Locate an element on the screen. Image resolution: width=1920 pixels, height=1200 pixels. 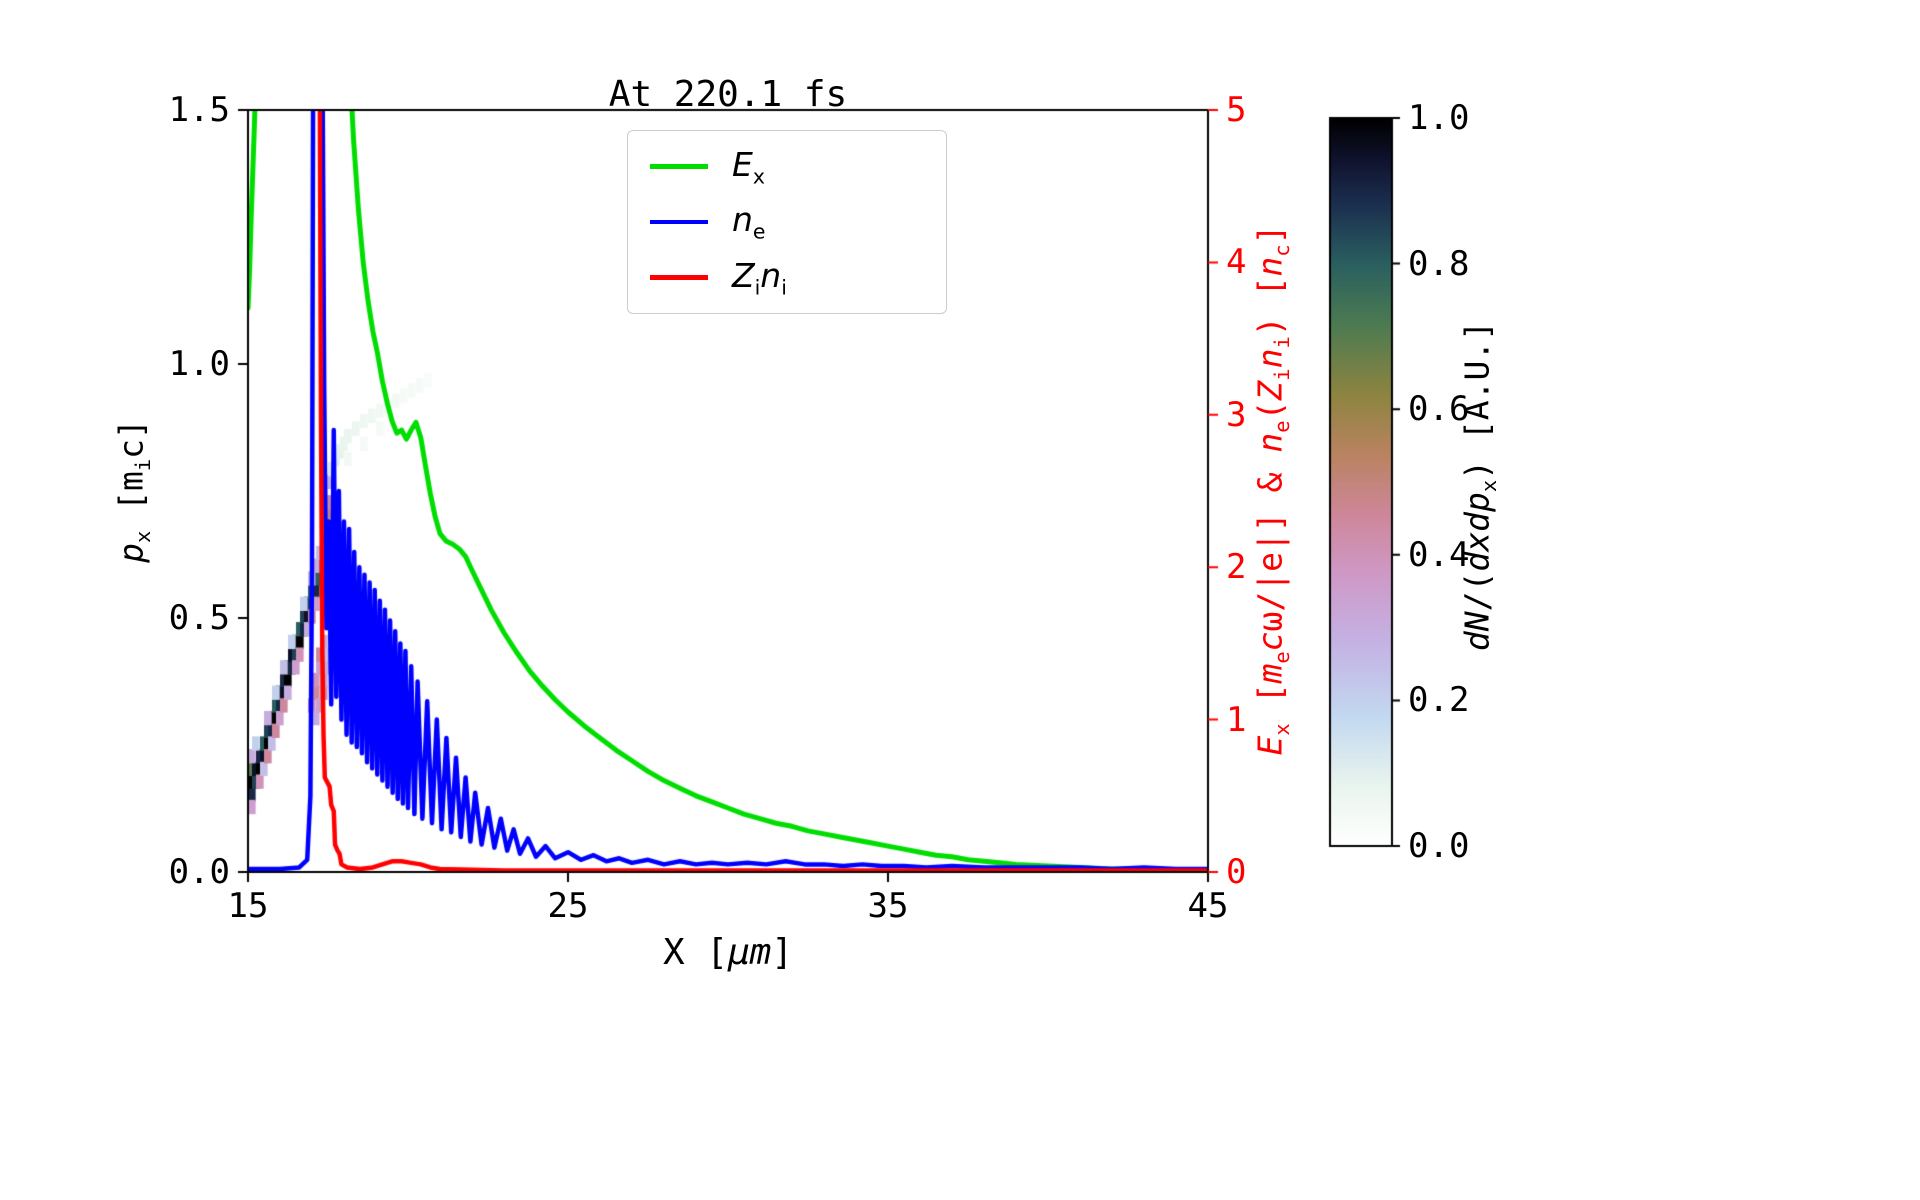
legend-line-ex is located at coordinates (679, 166).